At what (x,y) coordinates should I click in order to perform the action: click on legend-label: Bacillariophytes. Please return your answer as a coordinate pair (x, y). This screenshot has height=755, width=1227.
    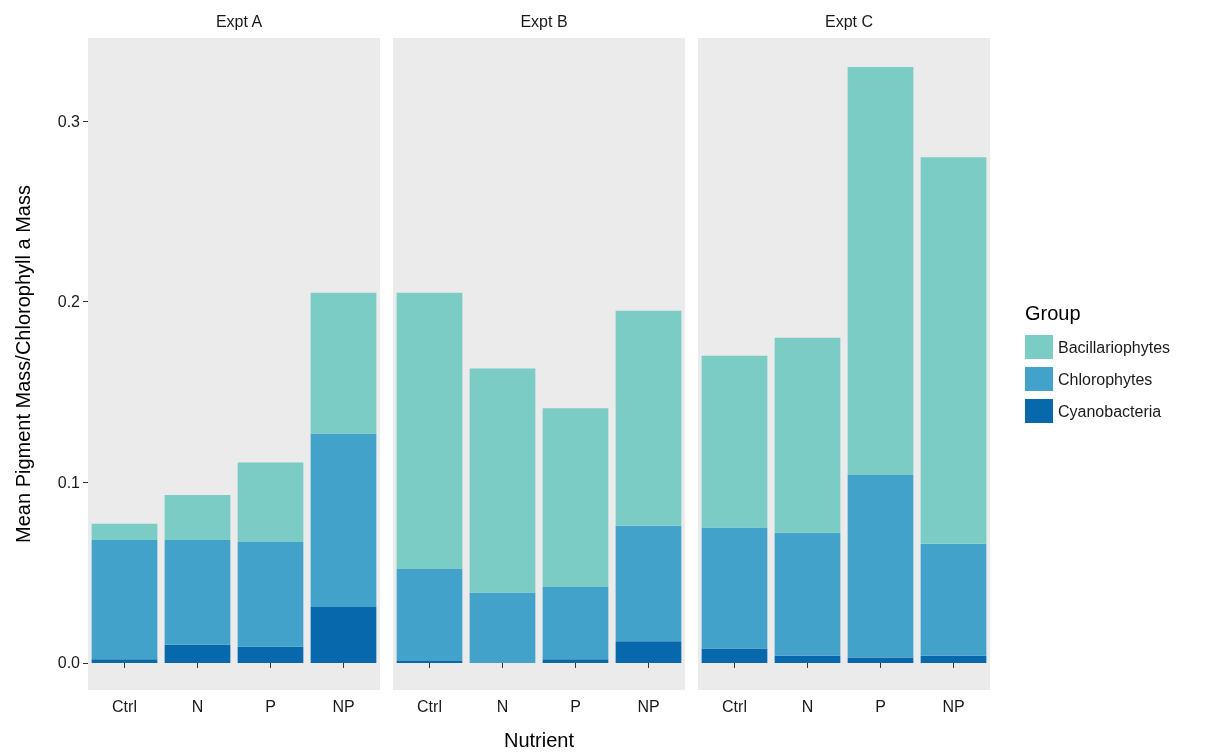
    Looking at the image, I should click on (1114, 347).